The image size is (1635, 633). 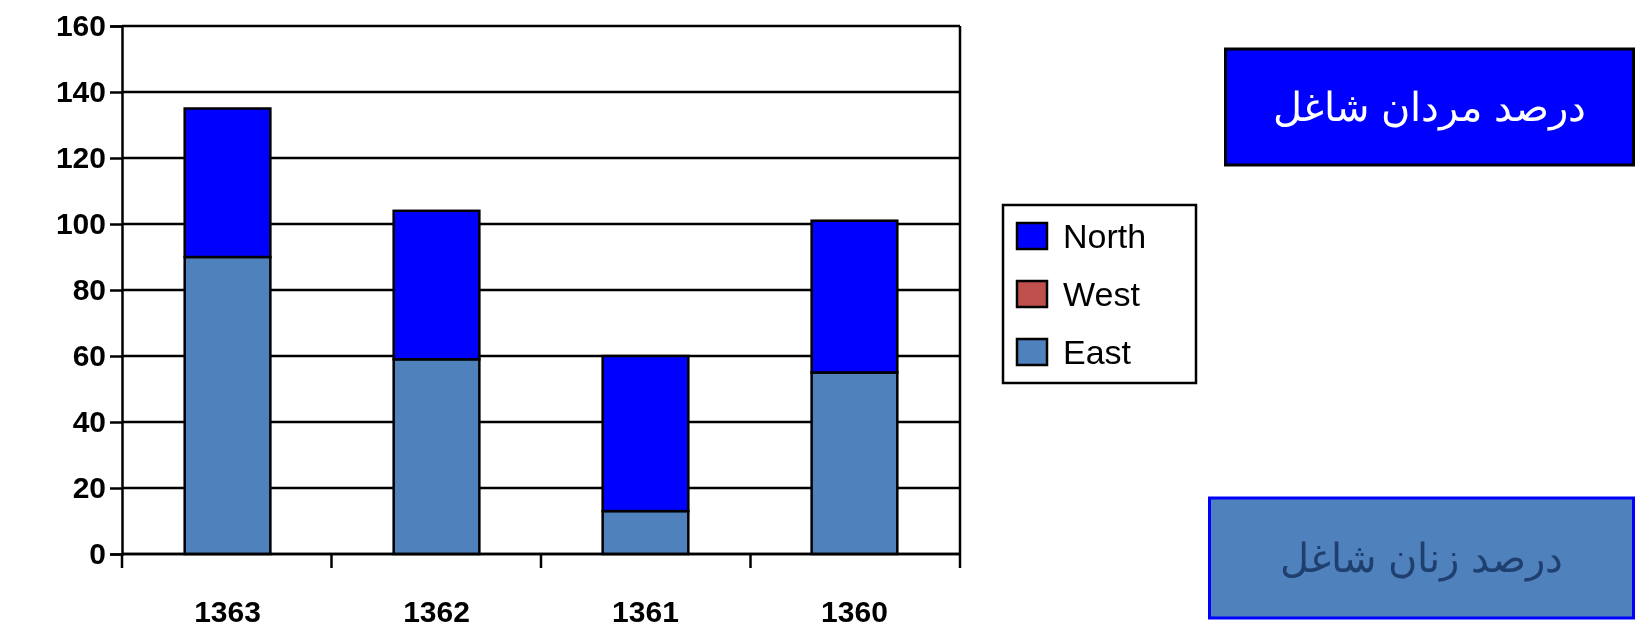 I want to click on text: درصد مردان شاغل, so click(x=1429, y=108).